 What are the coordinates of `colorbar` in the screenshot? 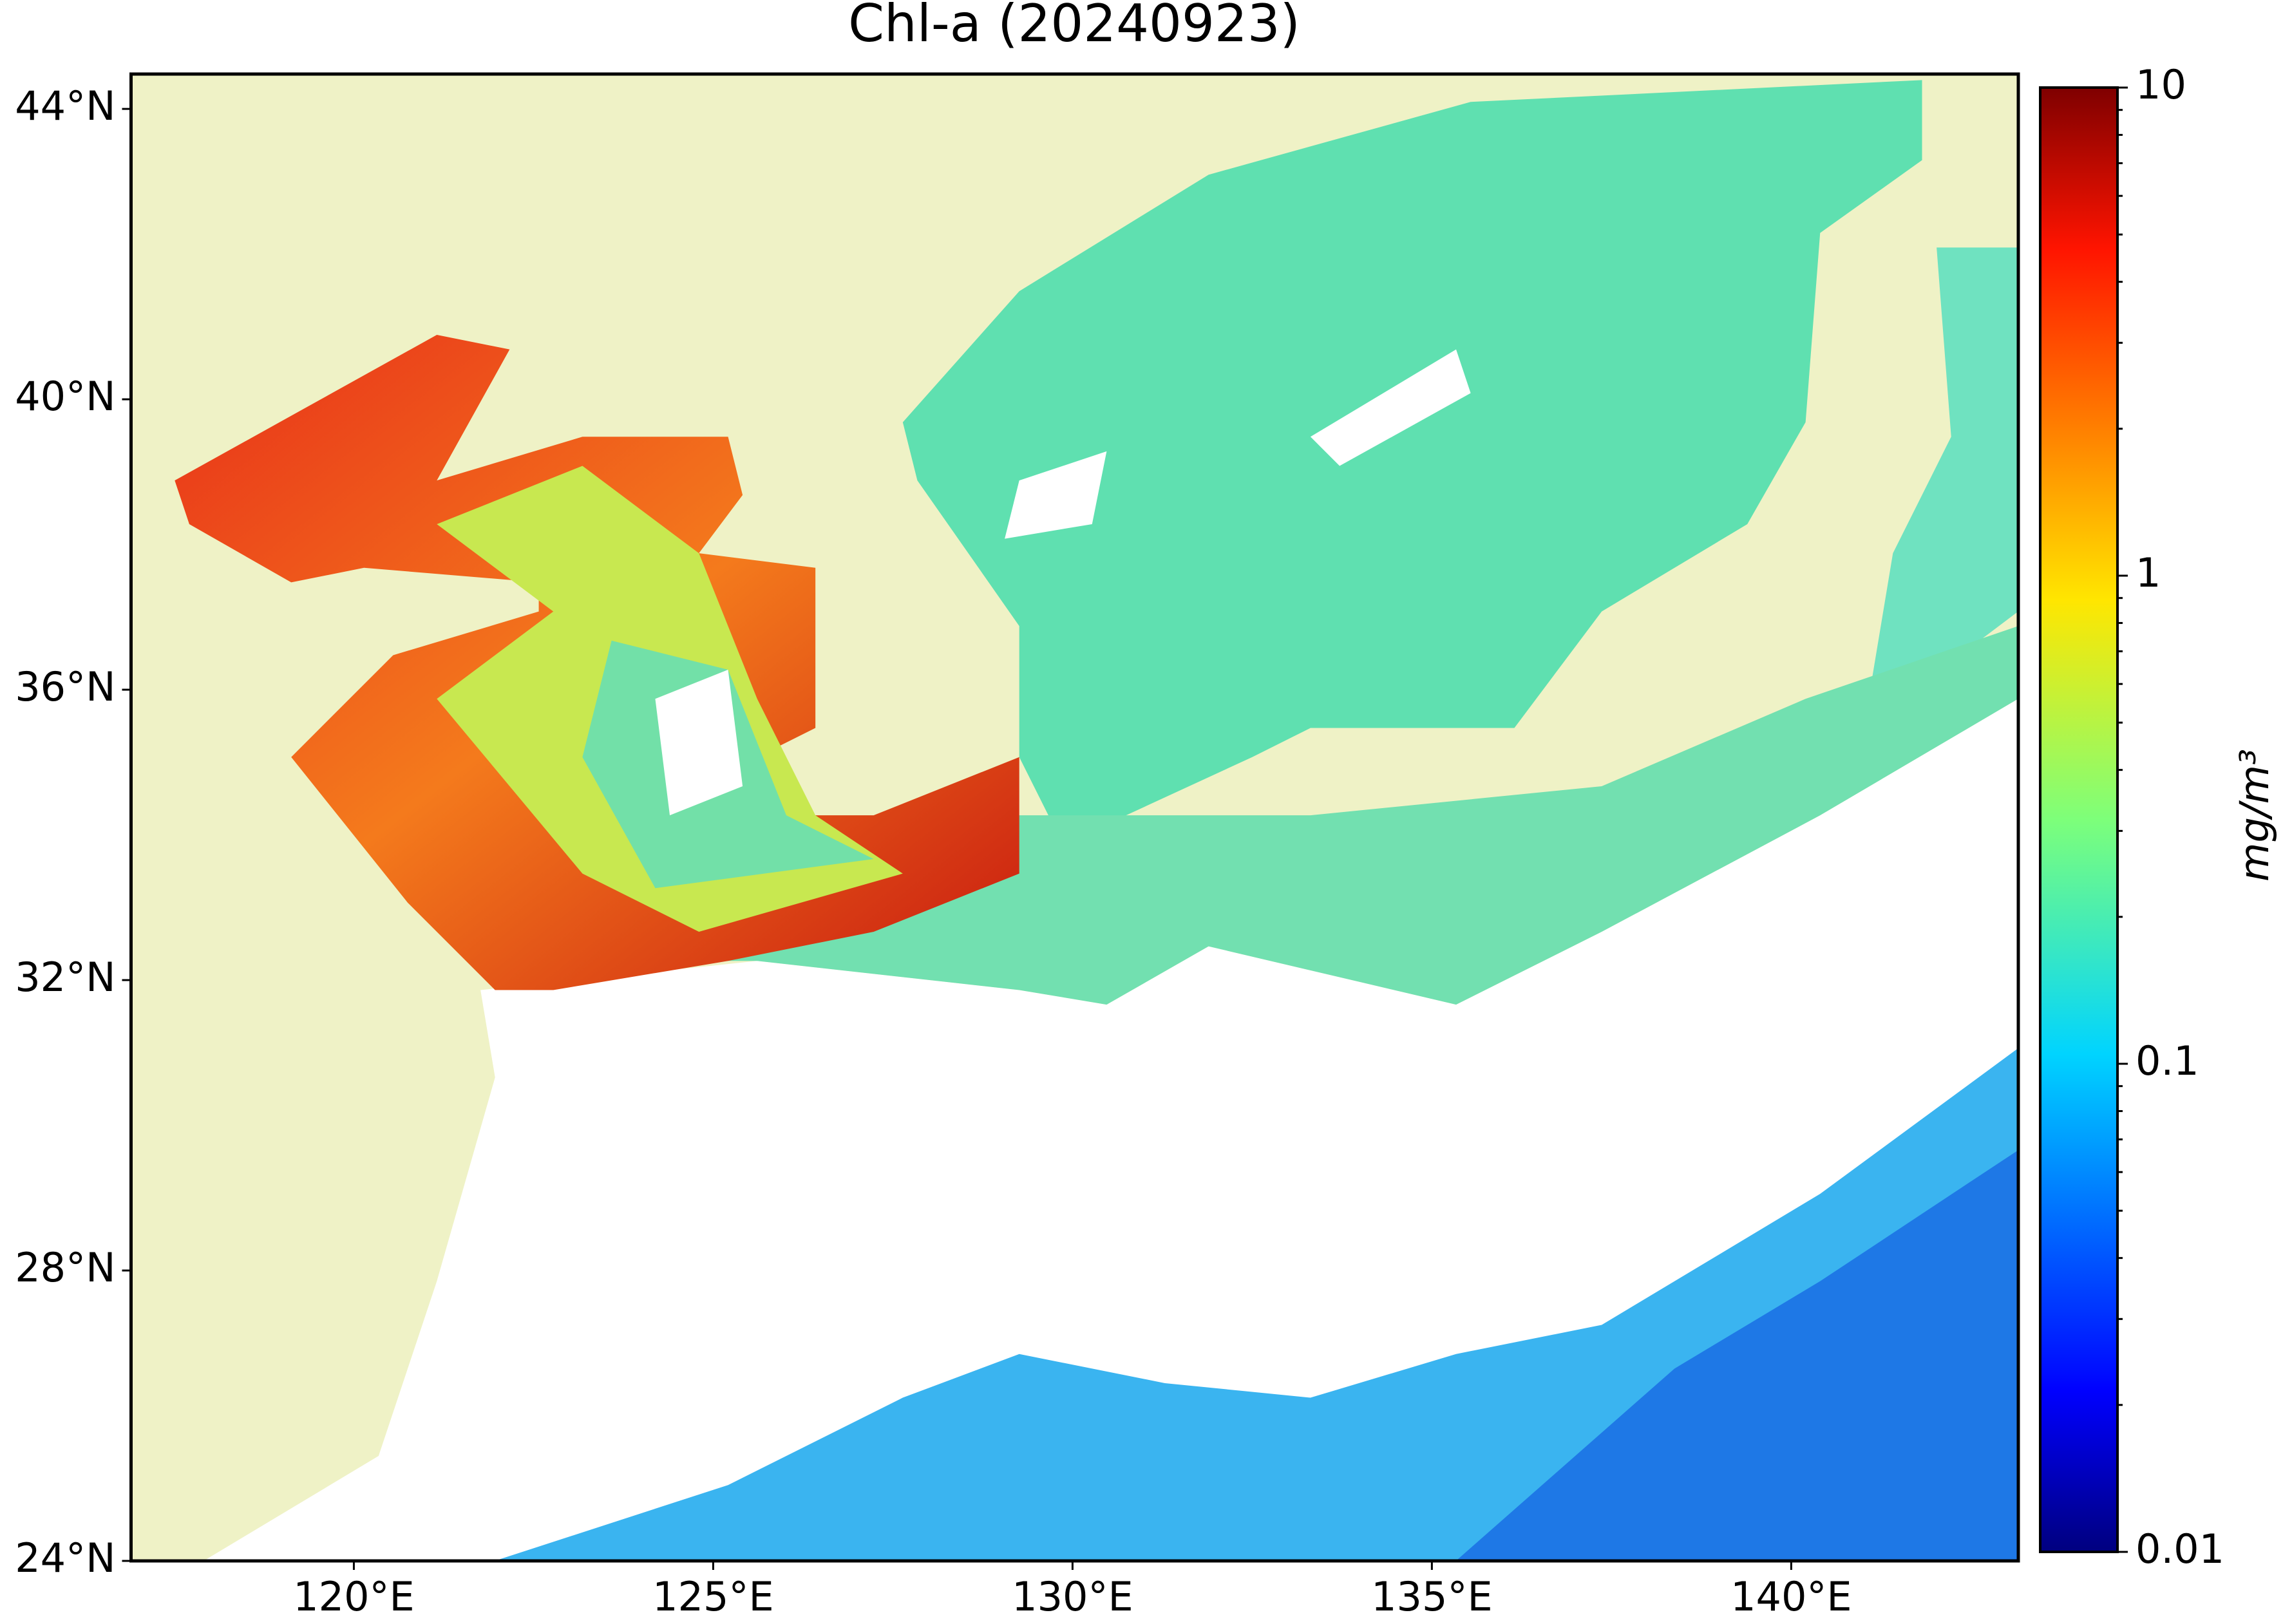 It's located at (2079, 820).